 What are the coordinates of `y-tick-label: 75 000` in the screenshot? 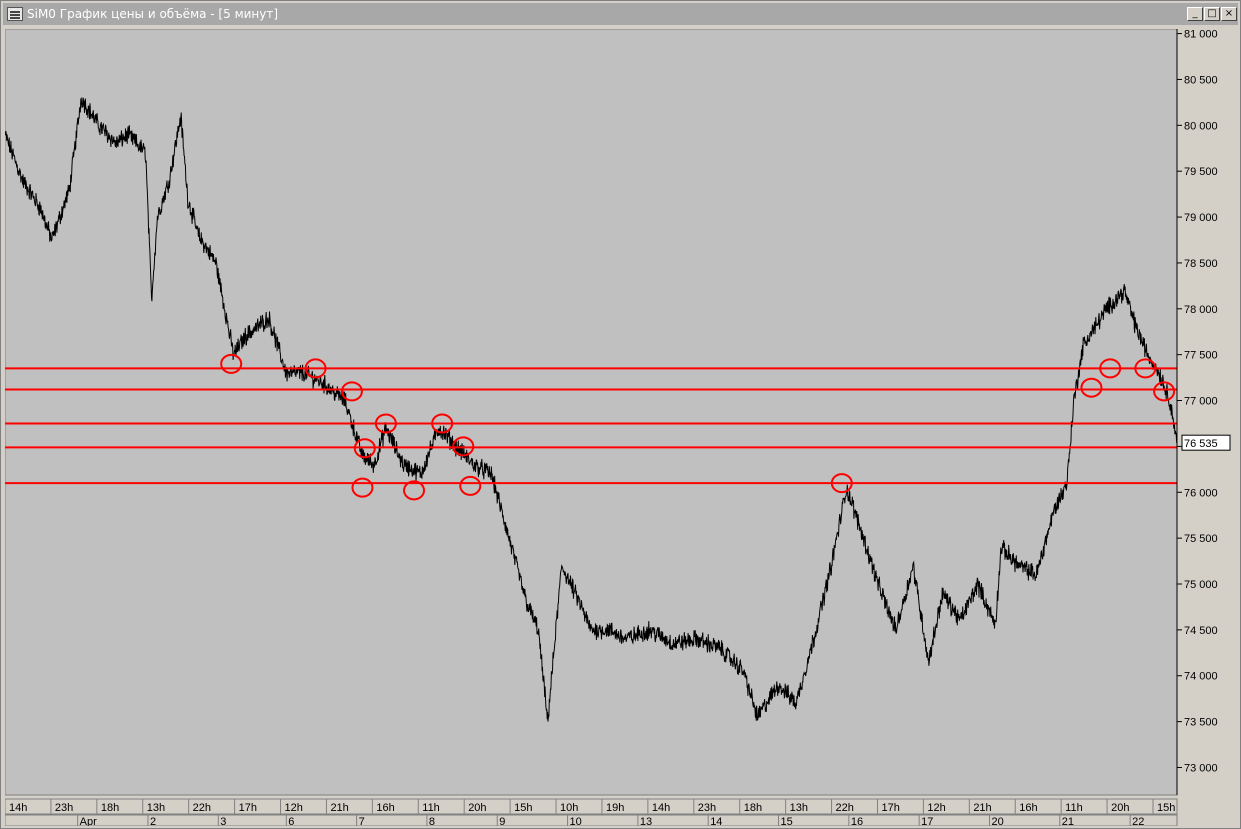 It's located at (1201, 585).